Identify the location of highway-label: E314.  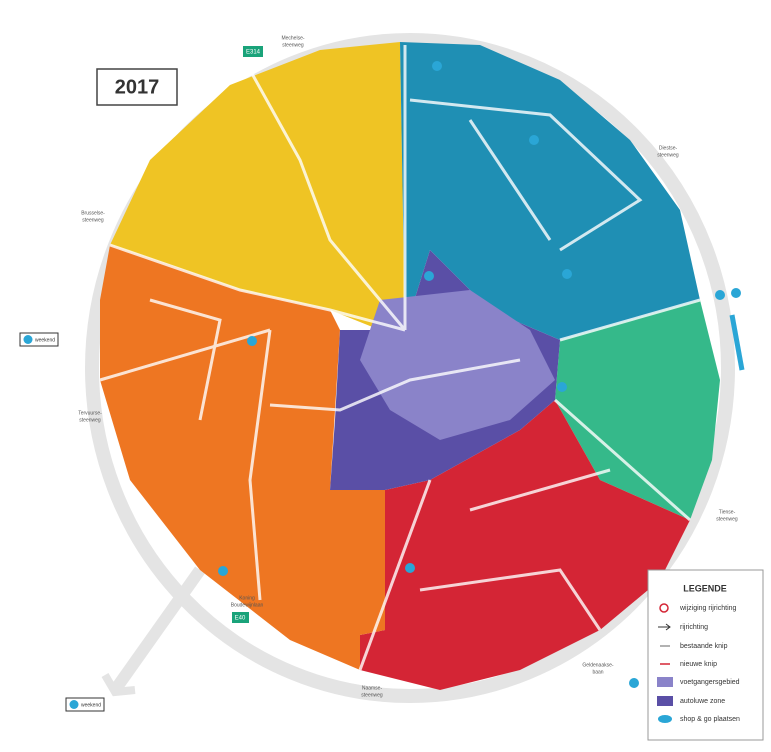
(253, 53).